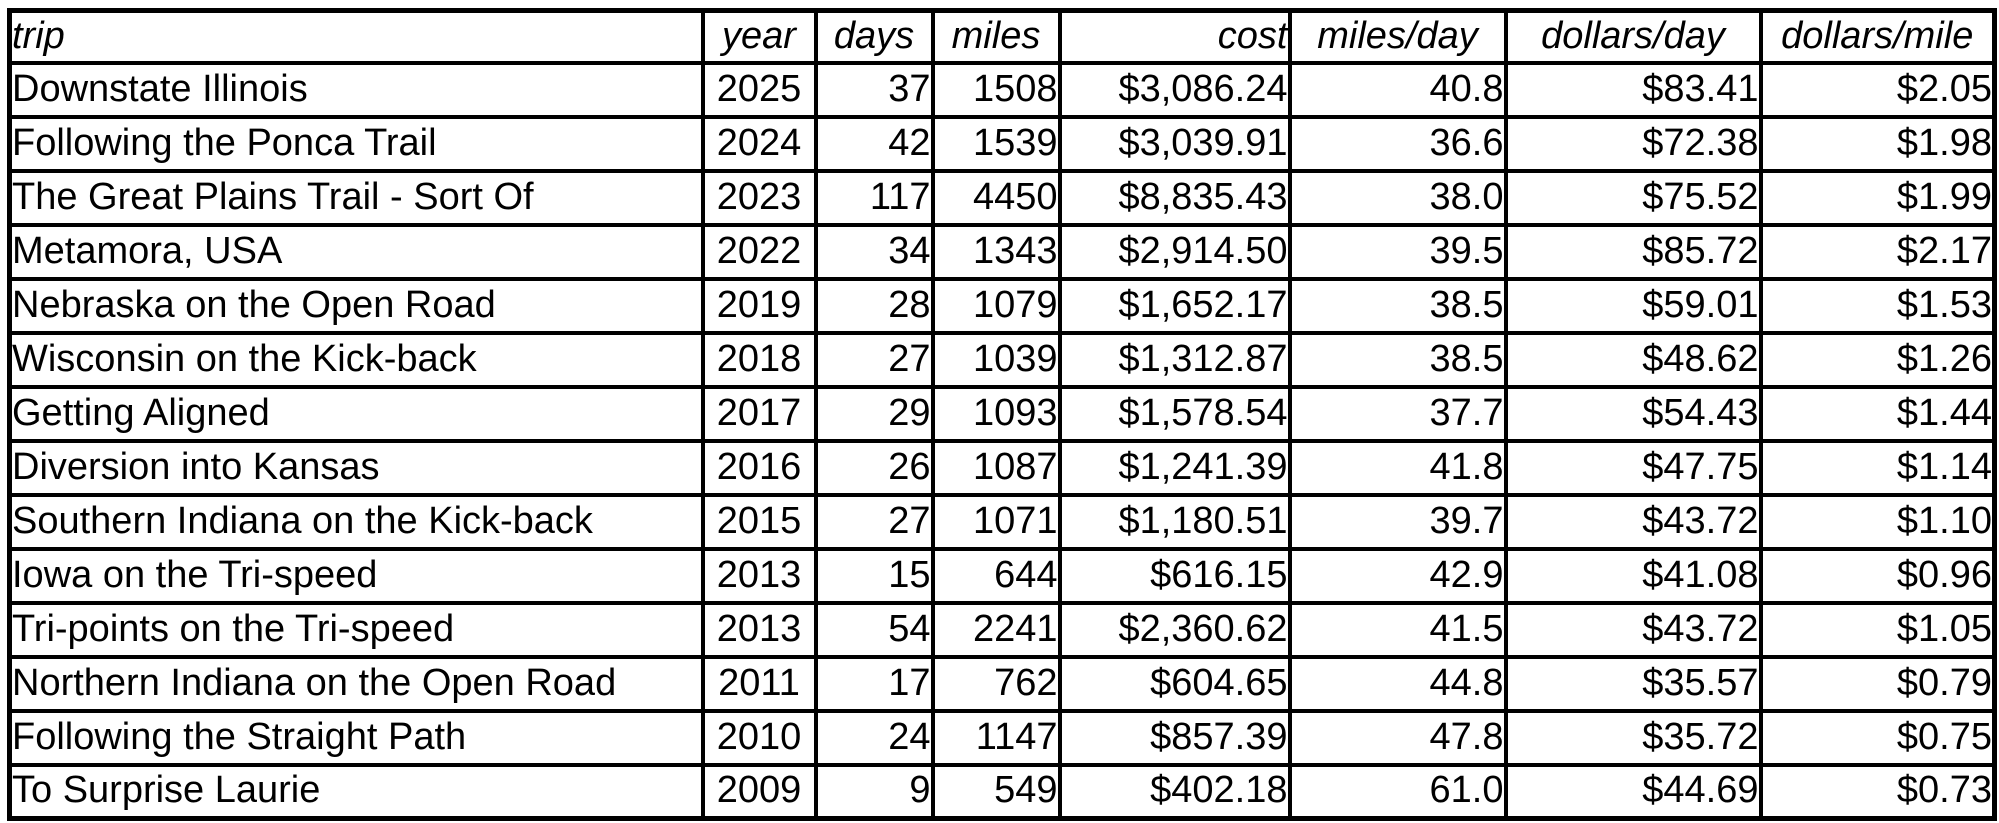 This screenshot has width=1999, height=823. Describe the element at coordinates (1877, 791) in the screenshot. I see `cell-dollars_per_mile: $0.73` at that location.